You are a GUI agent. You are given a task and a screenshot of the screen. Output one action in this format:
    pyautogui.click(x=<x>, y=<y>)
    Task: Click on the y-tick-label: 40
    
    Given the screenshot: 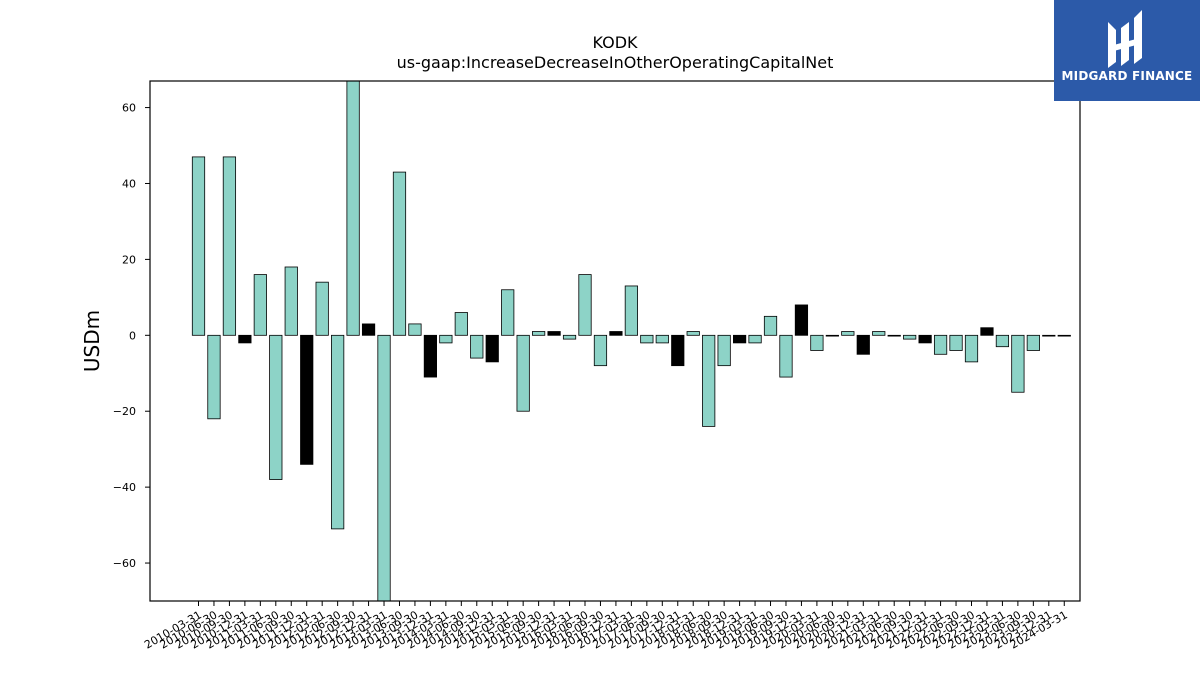 What is the action you would take?
    pyautogui.click(x=129, y=183)
    